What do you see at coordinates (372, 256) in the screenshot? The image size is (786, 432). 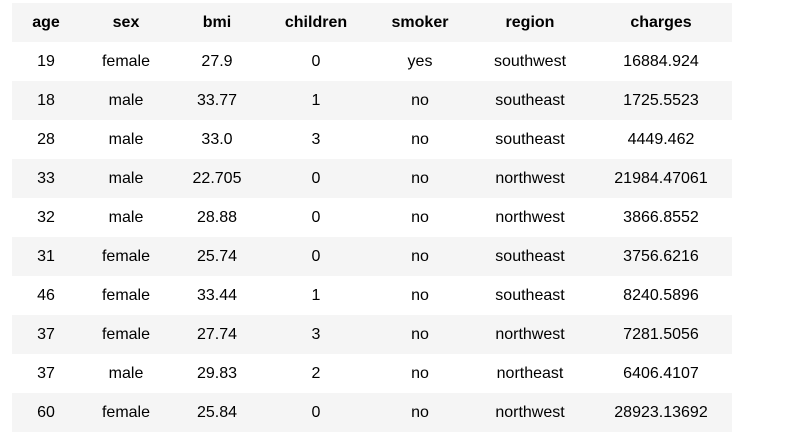 I see `table-row: 31 female 25.74 0 no southeast 3756.6216` at bounding box center [372, 256].